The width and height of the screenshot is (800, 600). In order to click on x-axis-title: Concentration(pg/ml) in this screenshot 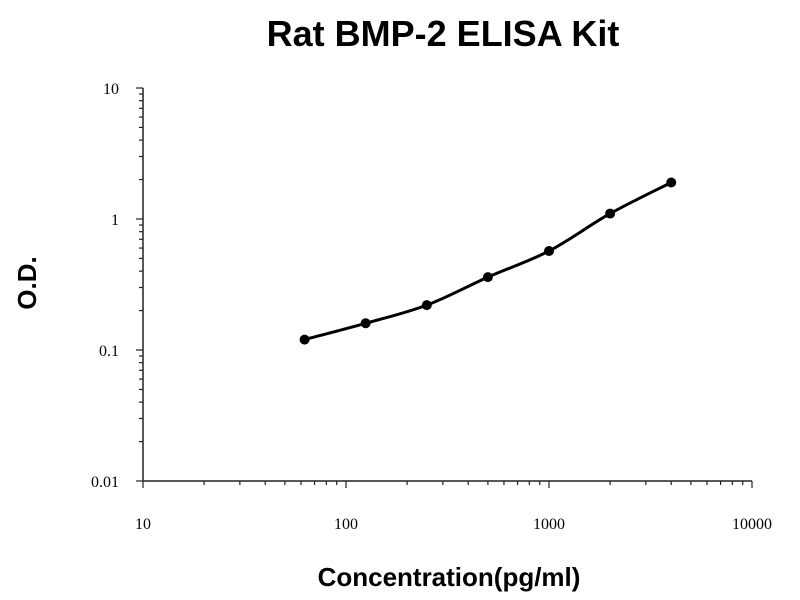, I will do `click(449, 577)`.